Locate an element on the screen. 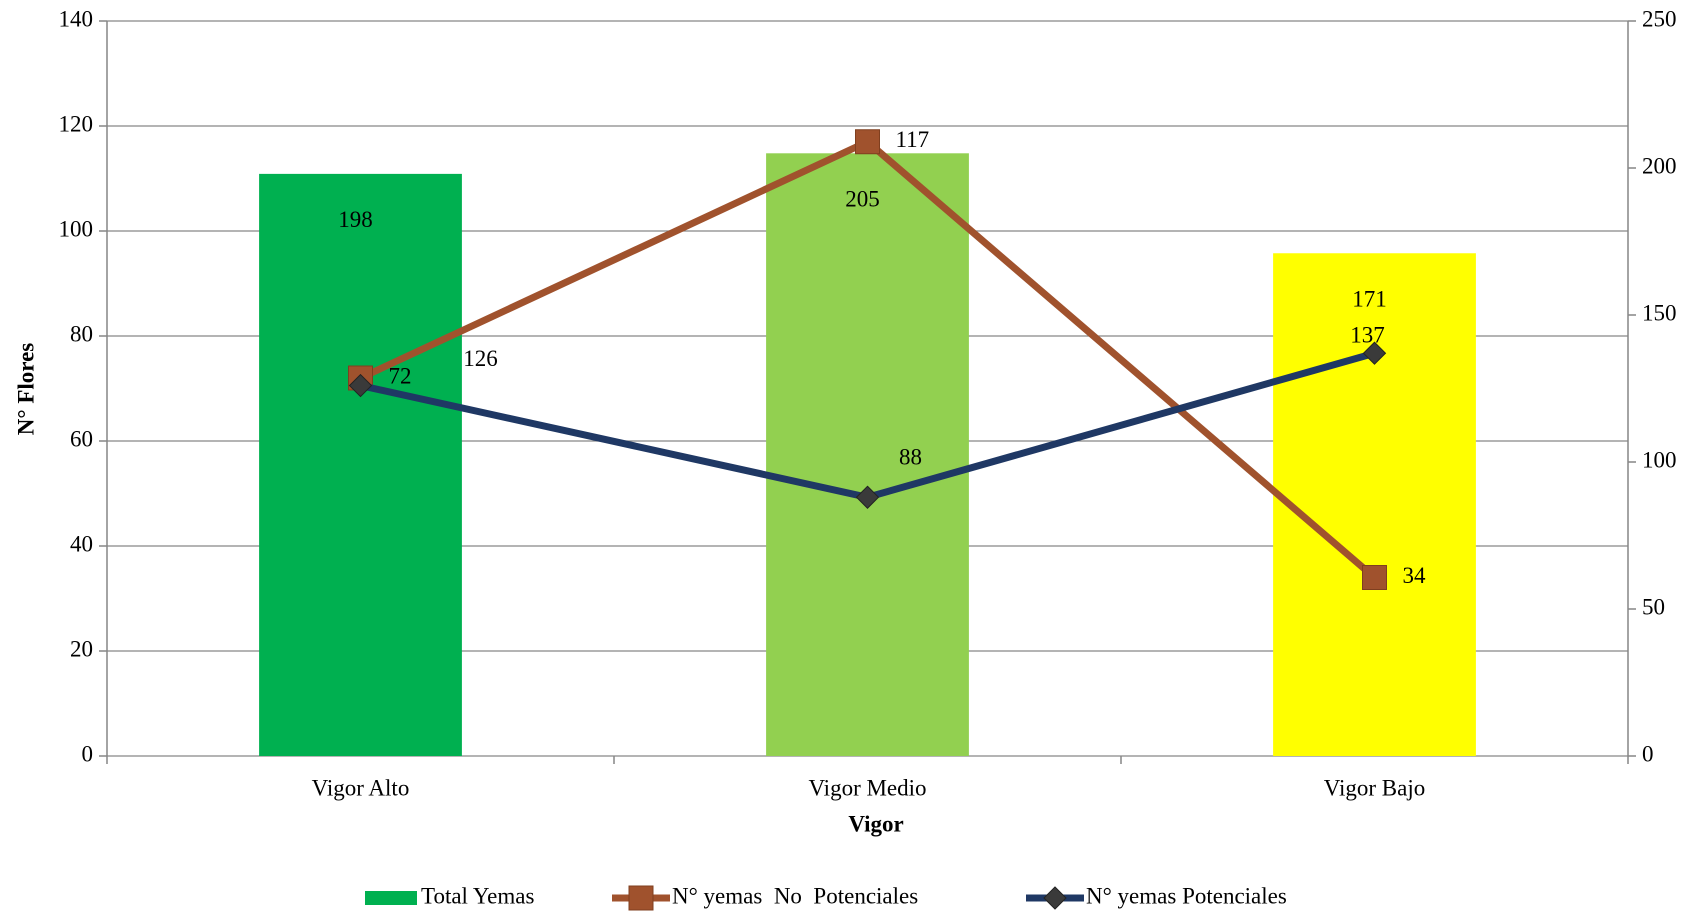  y-tick-label: 120 is located at coordinates (76, 123).